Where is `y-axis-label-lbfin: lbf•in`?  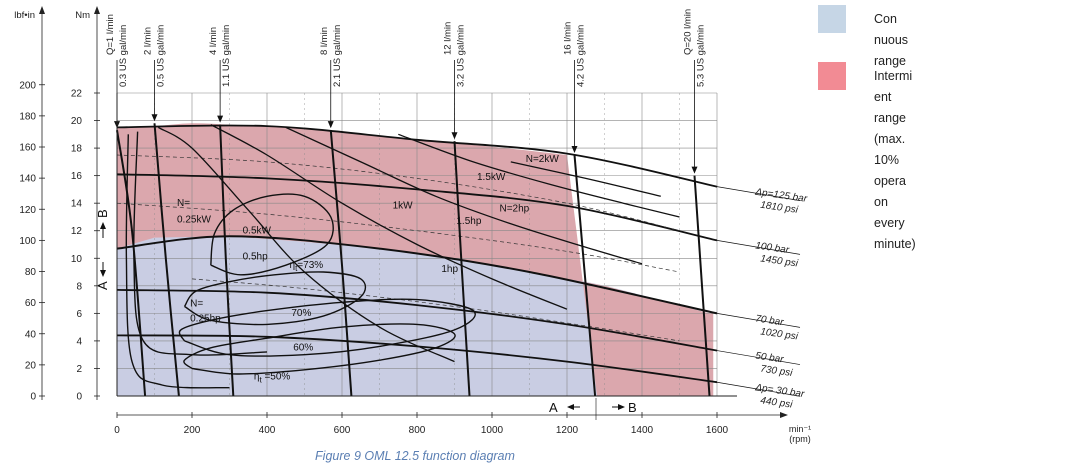
y-axis-label-lbfin: lbf•in is located at coordinates (24, 15).